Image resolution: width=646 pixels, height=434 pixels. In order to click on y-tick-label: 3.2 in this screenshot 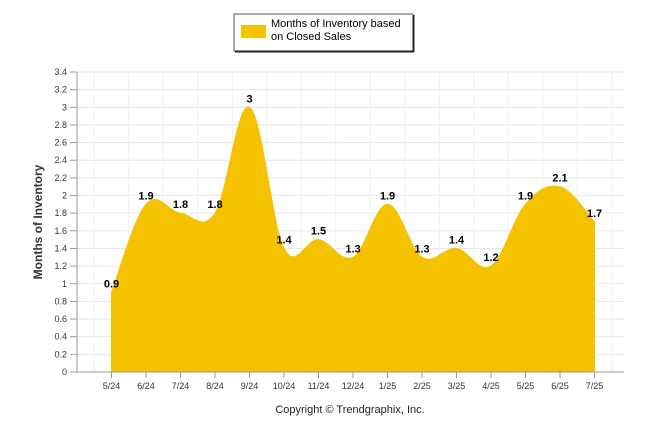, I will do `click(60, 90)`.